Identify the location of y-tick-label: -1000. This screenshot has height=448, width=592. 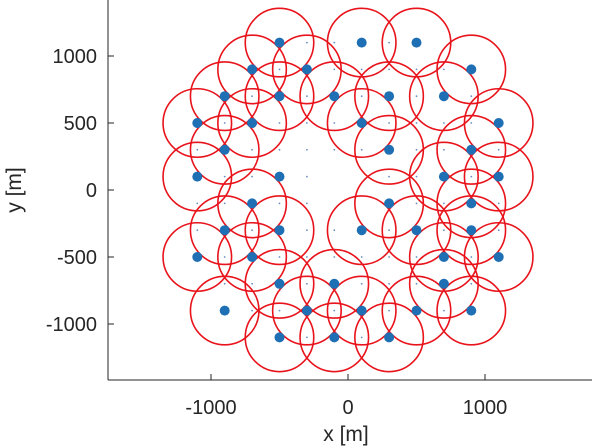
(71, 325).